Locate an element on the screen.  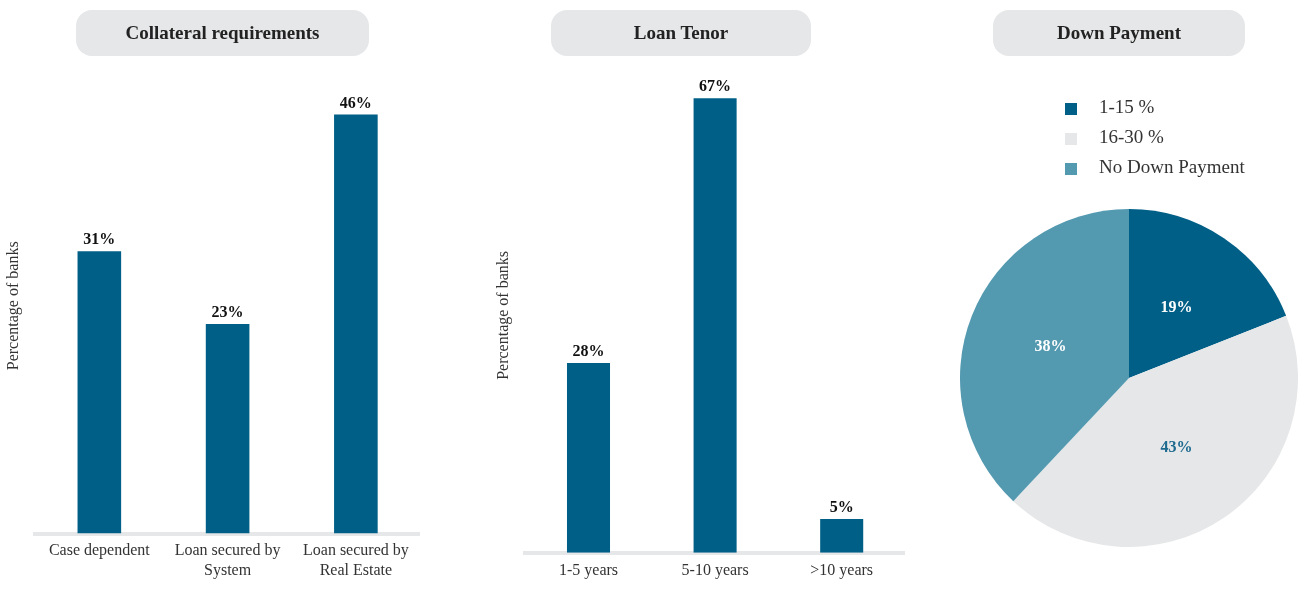
chart-title: Loan Tenor is located at coordinates (681, 33).